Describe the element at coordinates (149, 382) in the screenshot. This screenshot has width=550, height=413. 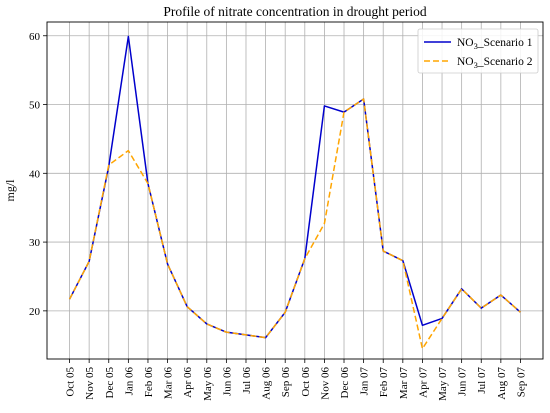
I see `x-tick-label: Feb 06` at that location.